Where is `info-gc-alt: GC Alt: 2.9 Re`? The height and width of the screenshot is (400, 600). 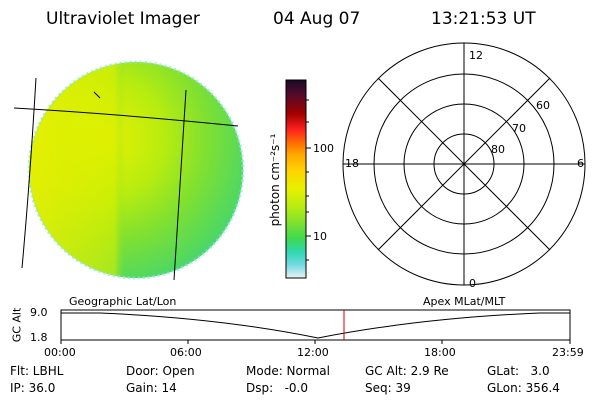
info-gc-alt: GC Alt: 2.9 Re is located at coordinates (407, 371).